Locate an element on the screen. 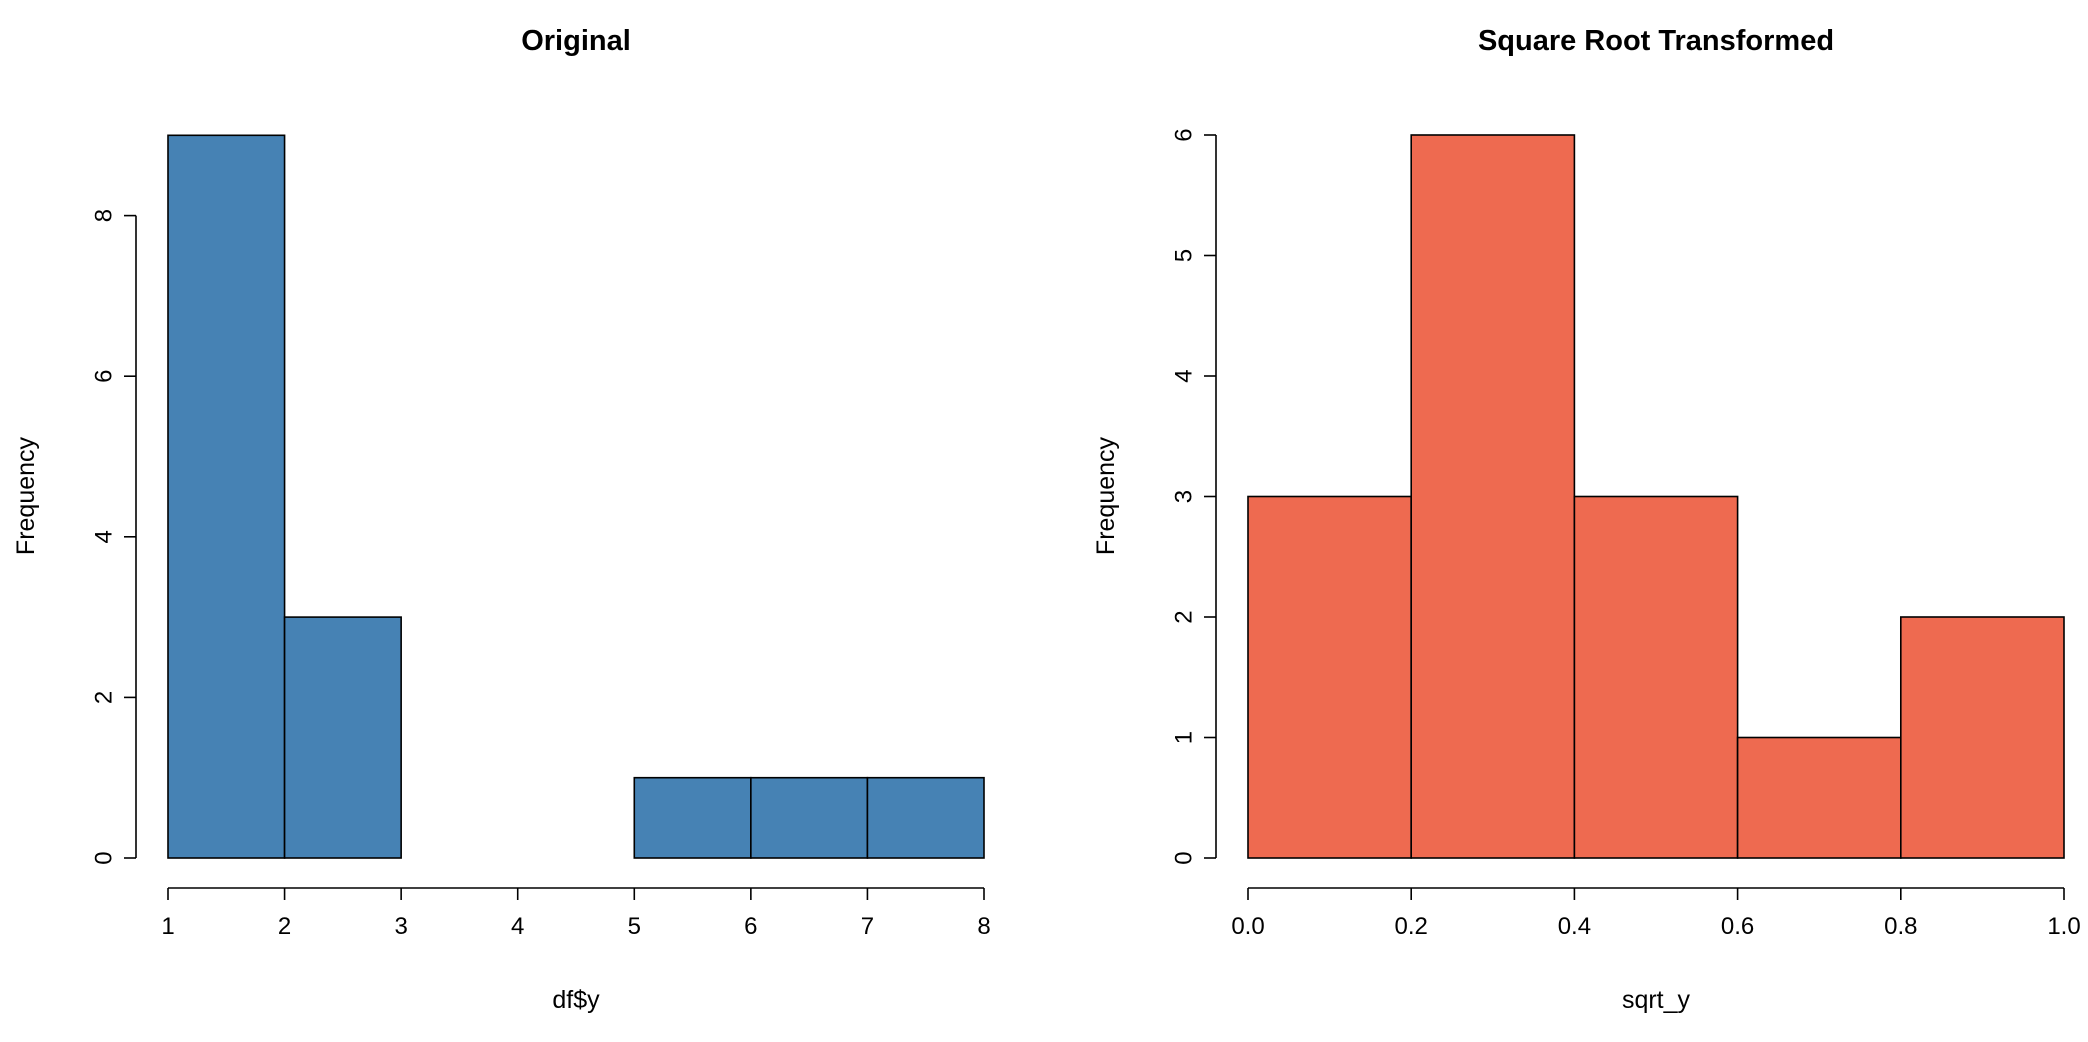  chart-title: Square Root Transformed is located at coordinates (1656, 41).